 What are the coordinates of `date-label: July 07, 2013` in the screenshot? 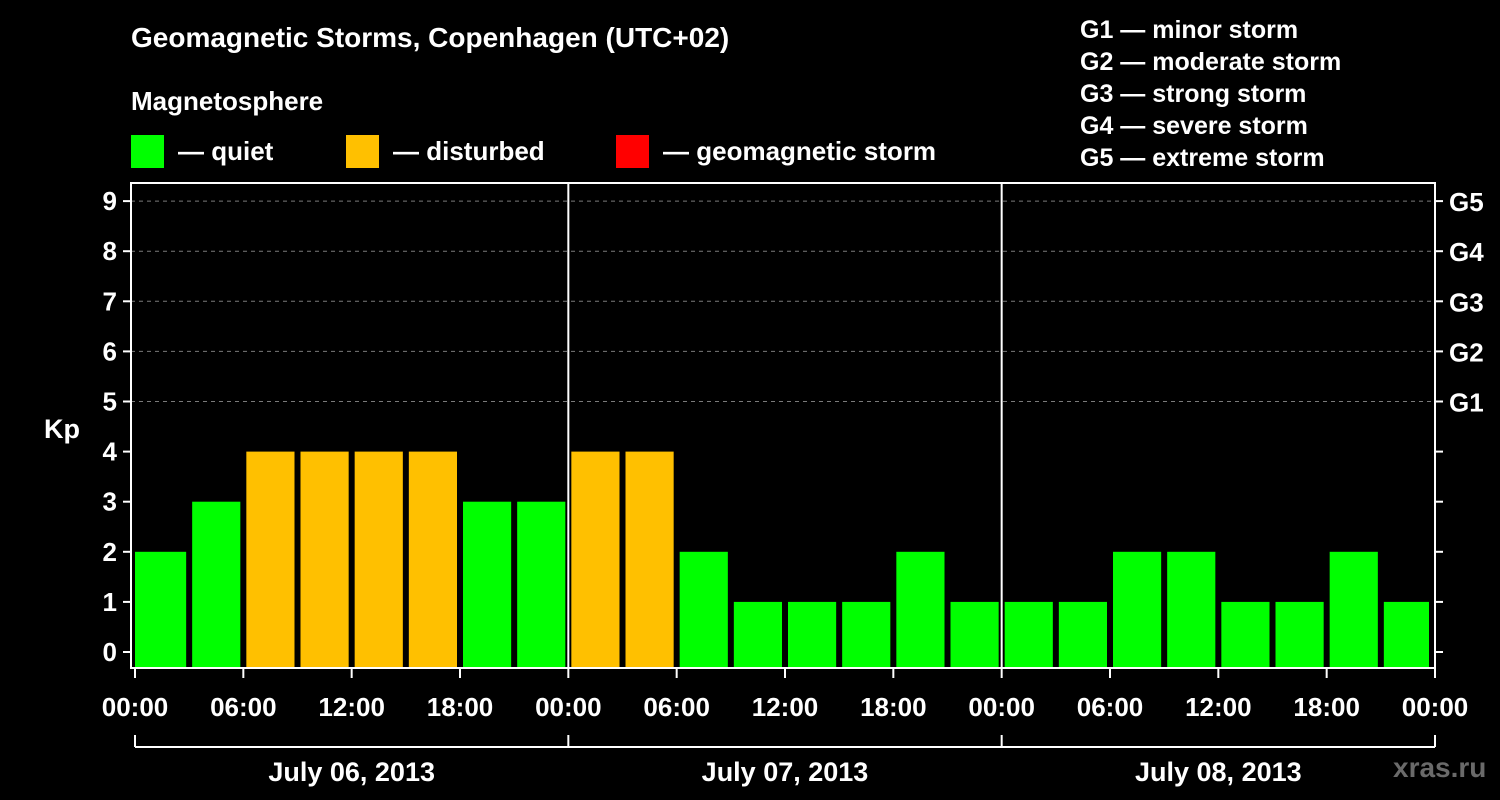 It's located at (785, 772).